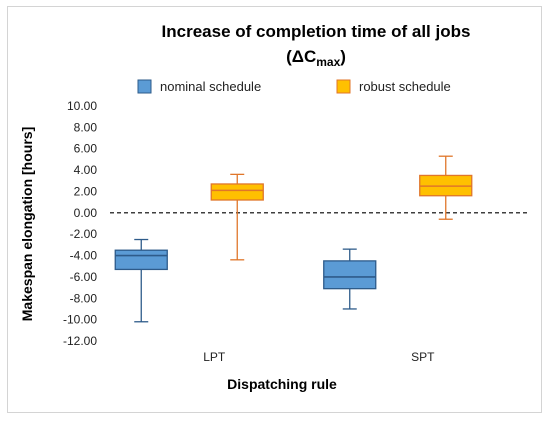  I want to click on title-delta-c: (ΔC, so click(301, 56).